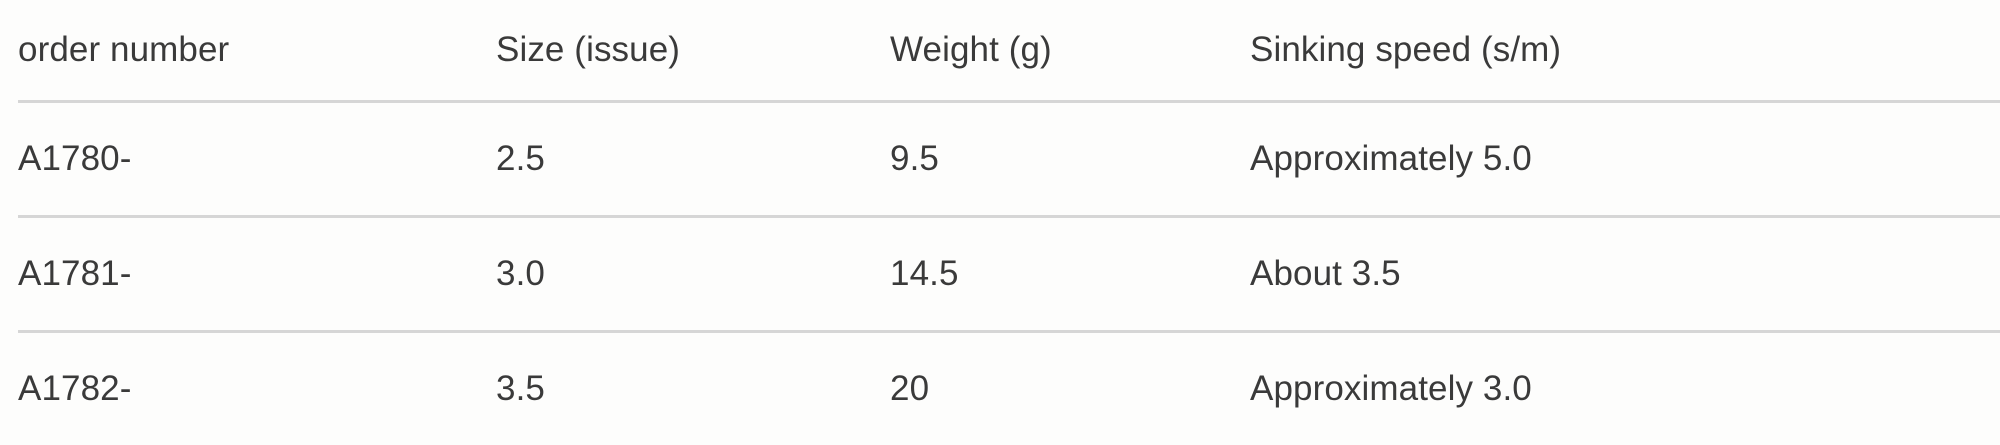 The width and height of the screenshot is (2000, 445). I want to click on cell-order-number: A1782-, so click(257, 388).